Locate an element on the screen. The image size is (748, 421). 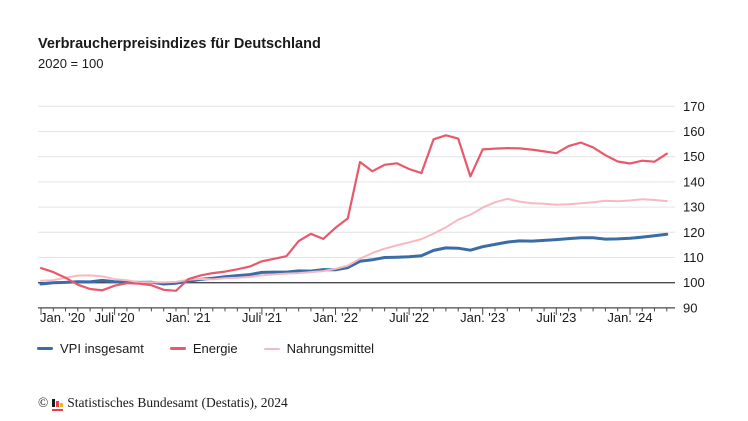
logo-bar-red is located at coordinates (58, 403).